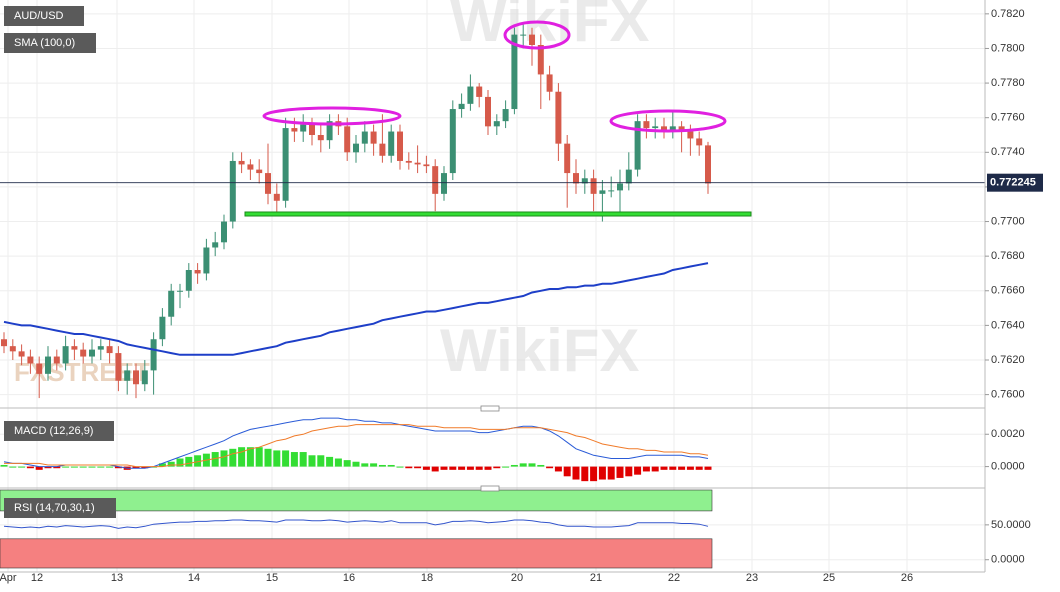 The height and width of the screenshot is (592, 1060). Describe the element at coordinates (1008, 434) in the screenshot. I see `y-tick-label: 0.0020` at that location.